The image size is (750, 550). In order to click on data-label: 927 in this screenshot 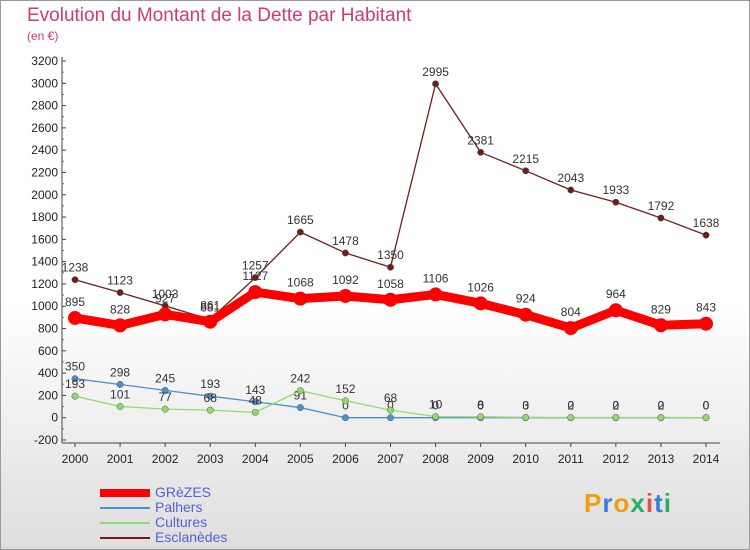, I will do `click(165, 298)`.